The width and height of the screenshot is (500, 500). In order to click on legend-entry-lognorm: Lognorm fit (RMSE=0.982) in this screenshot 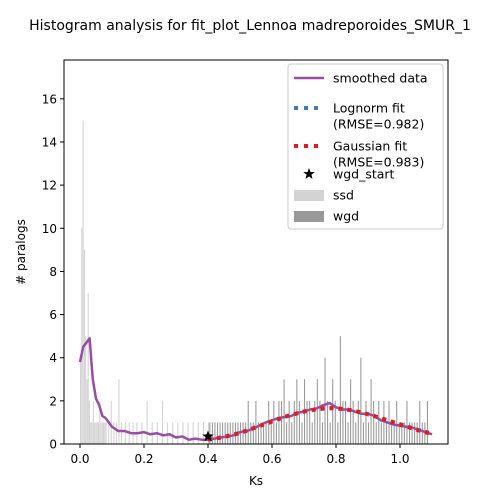, I will do `click(359, 116)`.